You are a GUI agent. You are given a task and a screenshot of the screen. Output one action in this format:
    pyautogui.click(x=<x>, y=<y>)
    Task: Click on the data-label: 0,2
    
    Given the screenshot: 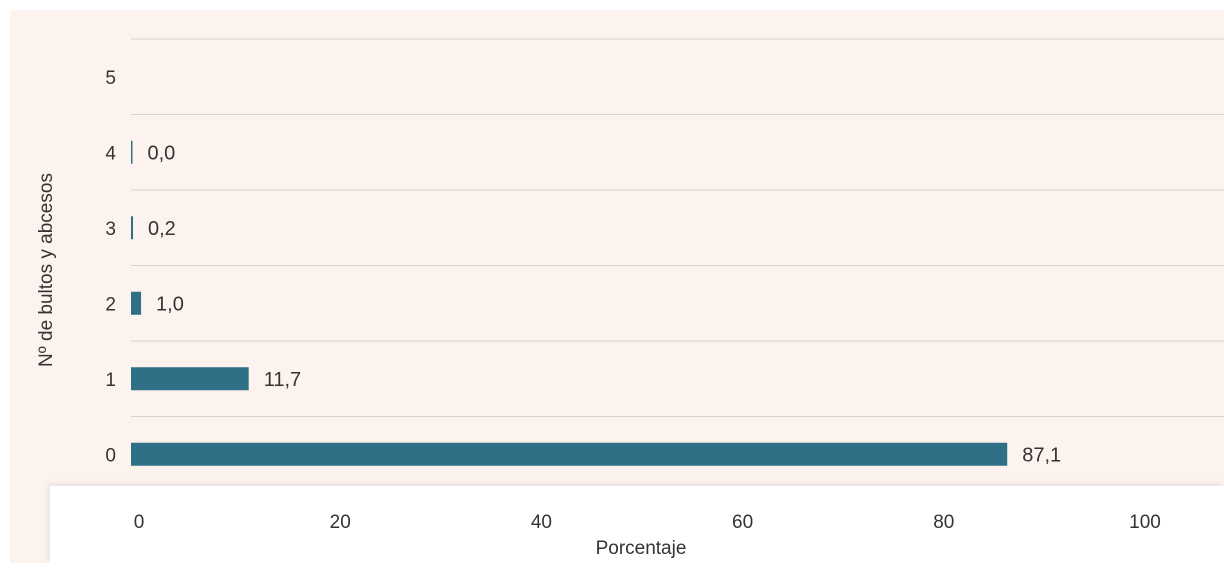 What is the action you would take?
    pyautogui.click(x=162, y=229)
    